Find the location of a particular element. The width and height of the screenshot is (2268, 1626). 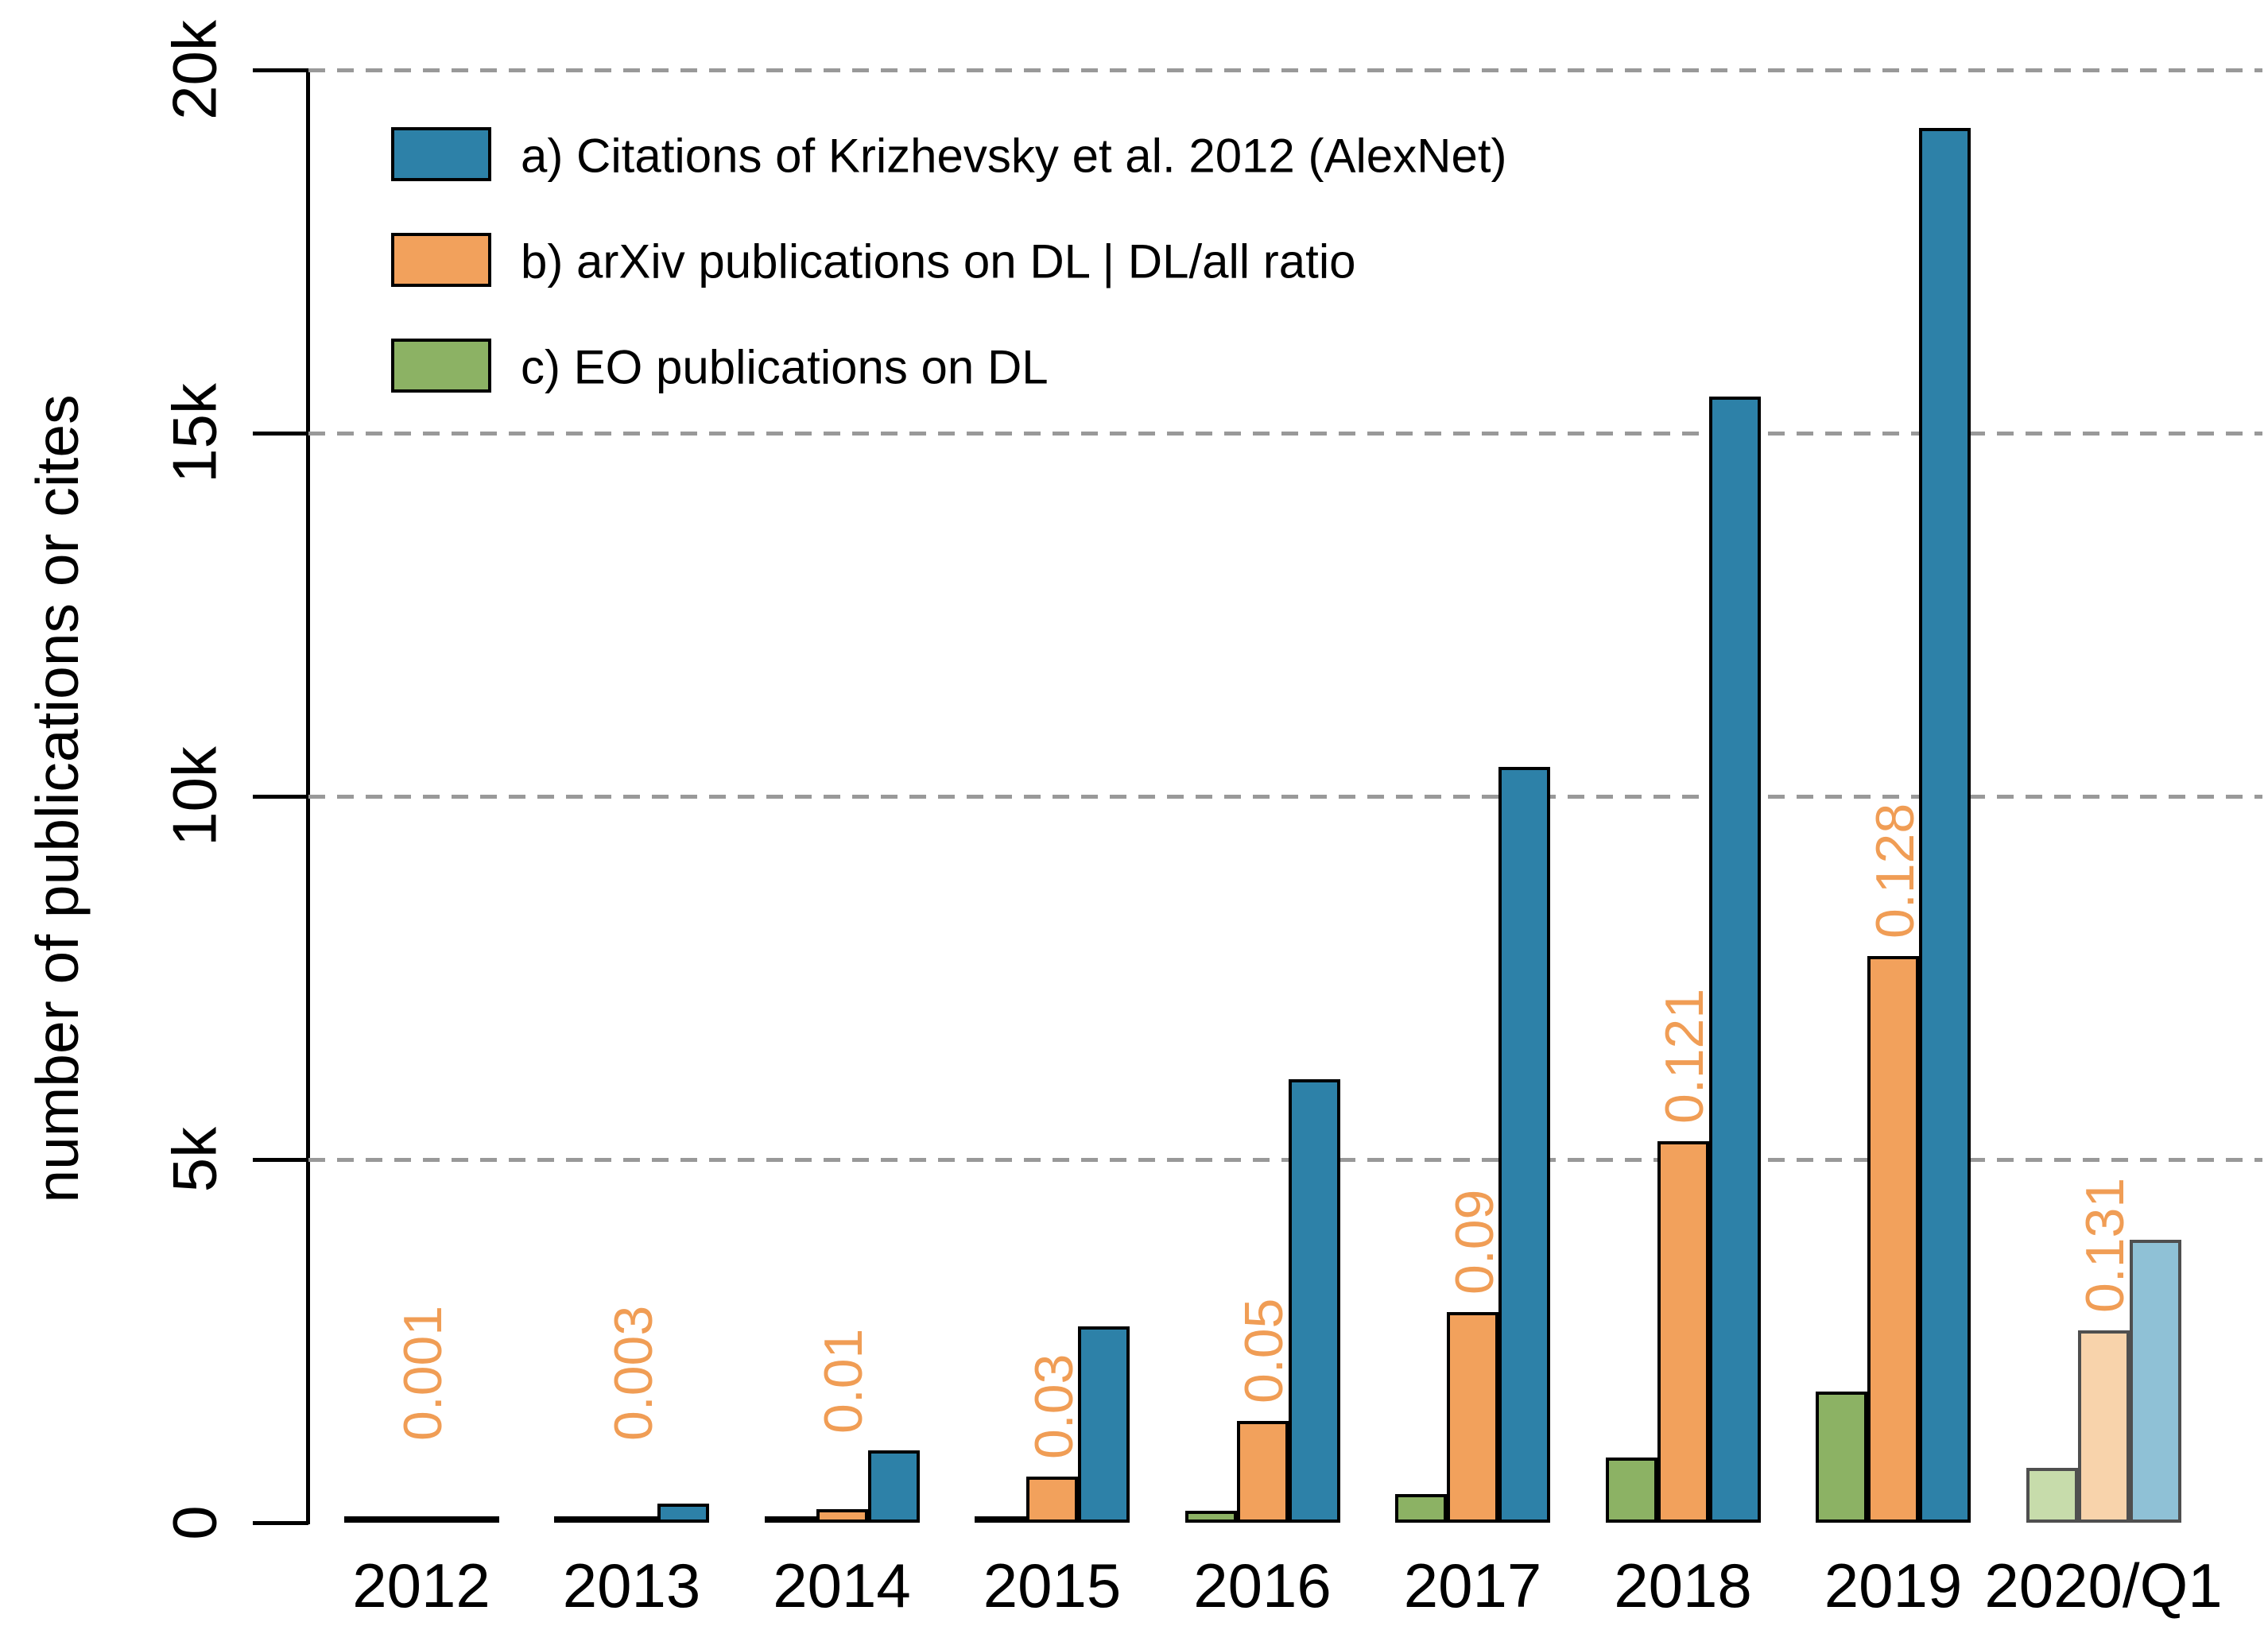

bar-2017-eo-dl-publications is located at coordinates (1421, 1508).